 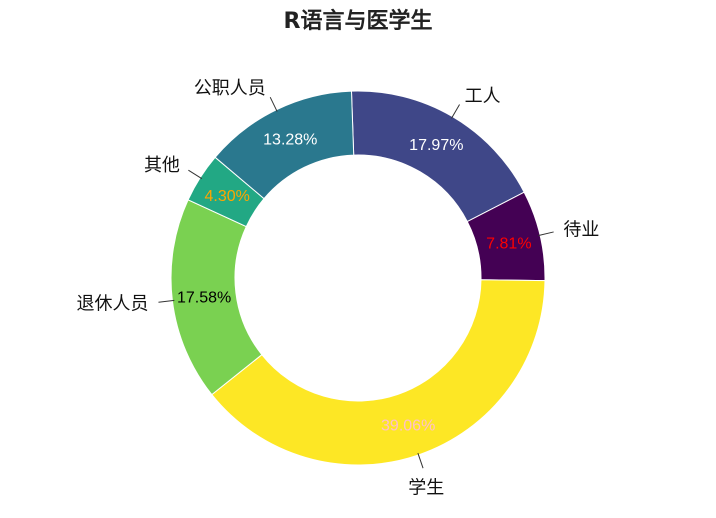 I want to click on category-label-1: 待业, so click(x=581, y=230).